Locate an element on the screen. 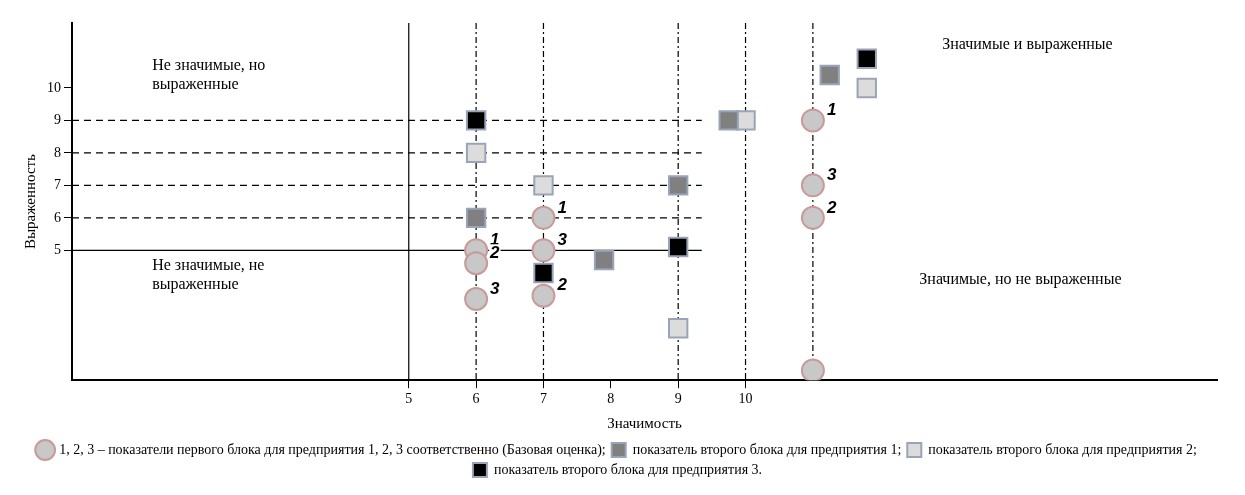  x-tick-label: 10 is located at coordinates (745, 399).